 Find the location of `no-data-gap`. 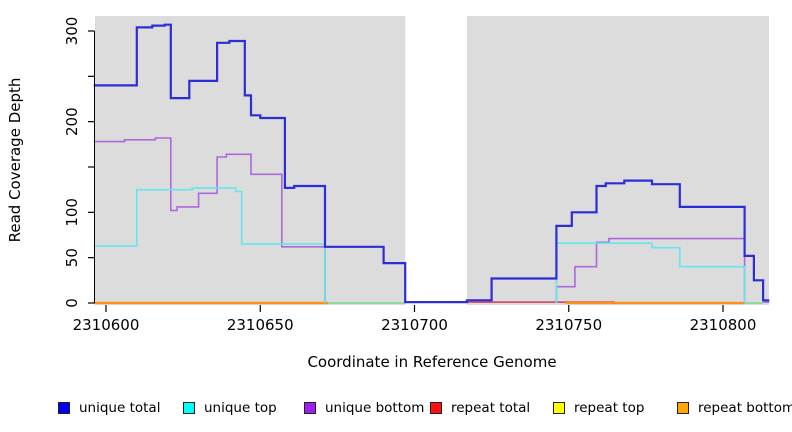

no-data-gap is located at coordinates (436, 160).